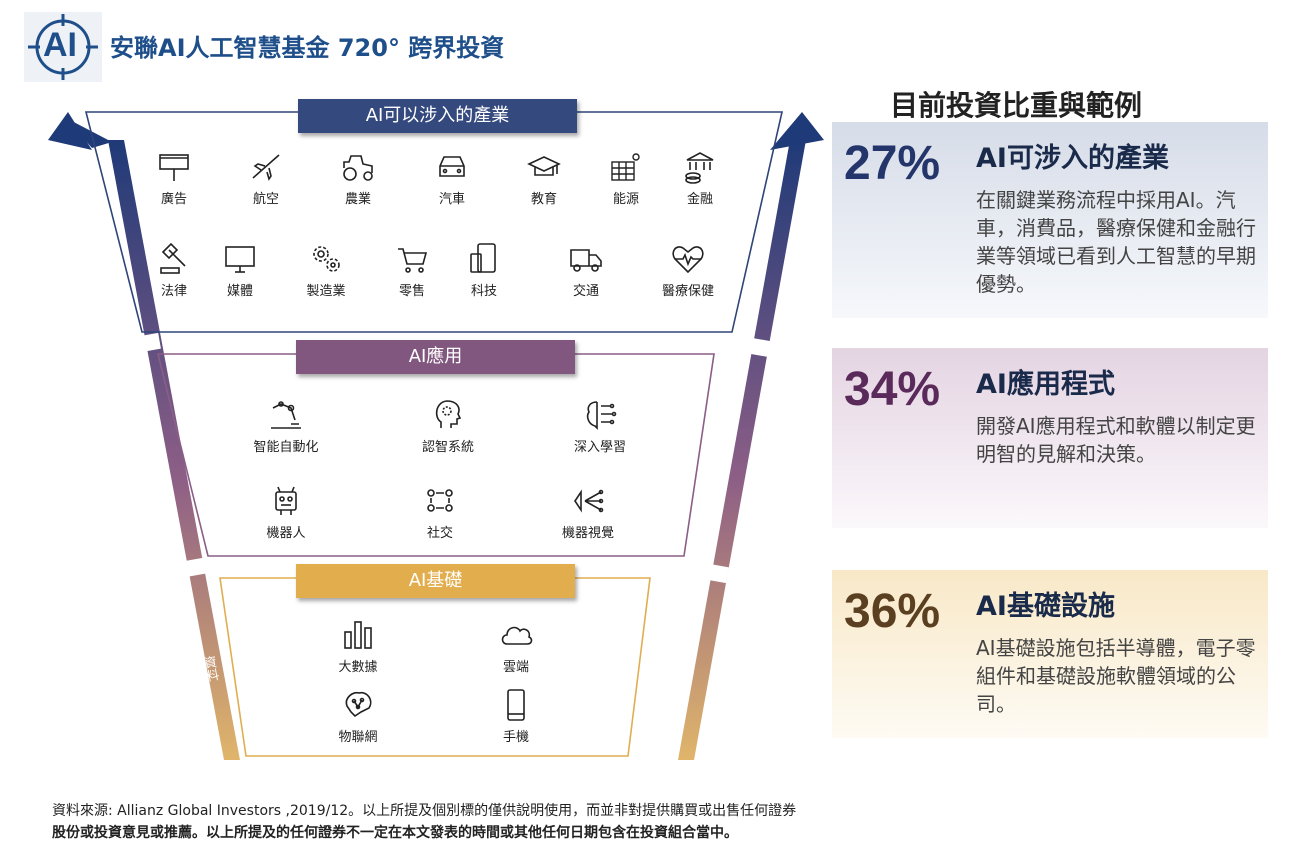  What do you see at coordinates (586, 260) in the screenshot?
I see `truck-icon` at bounding box center [586, 260].